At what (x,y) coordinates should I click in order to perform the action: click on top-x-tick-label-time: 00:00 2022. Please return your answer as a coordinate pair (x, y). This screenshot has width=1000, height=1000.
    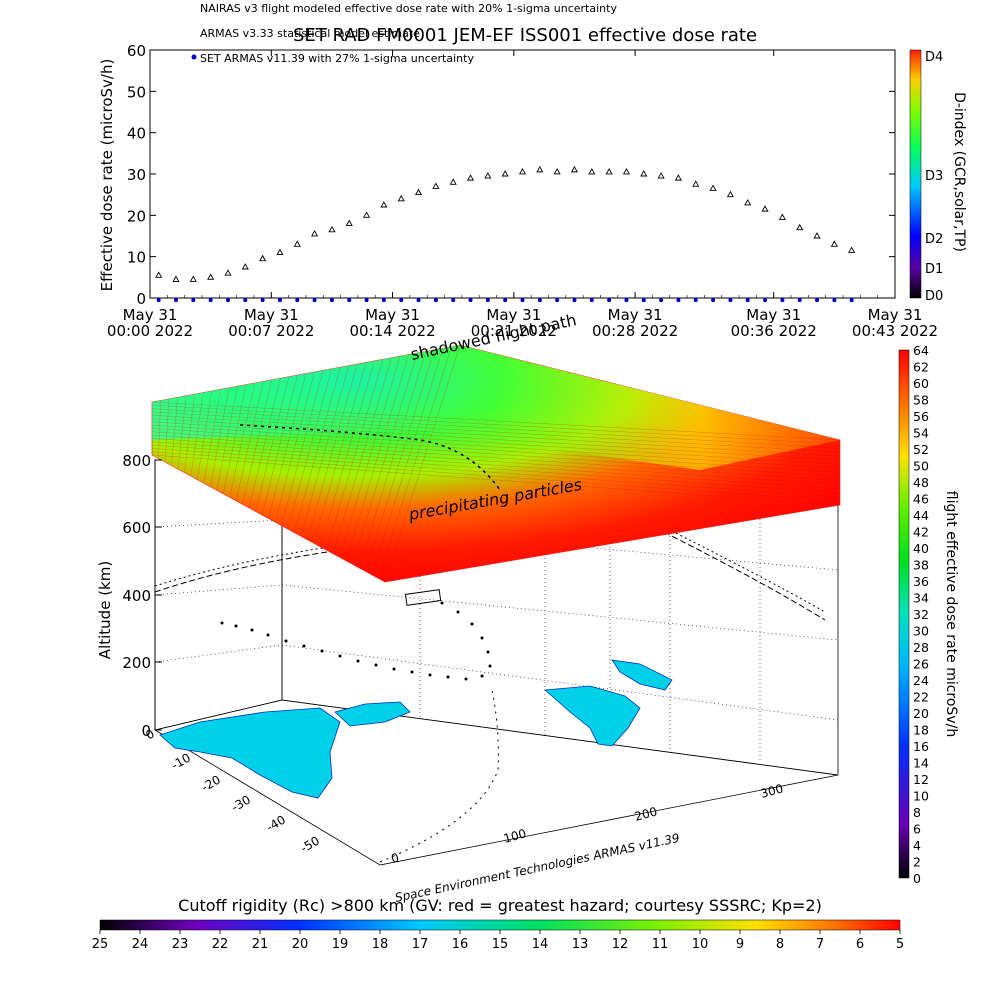
    Looking at the image, I should click on (150, 331).